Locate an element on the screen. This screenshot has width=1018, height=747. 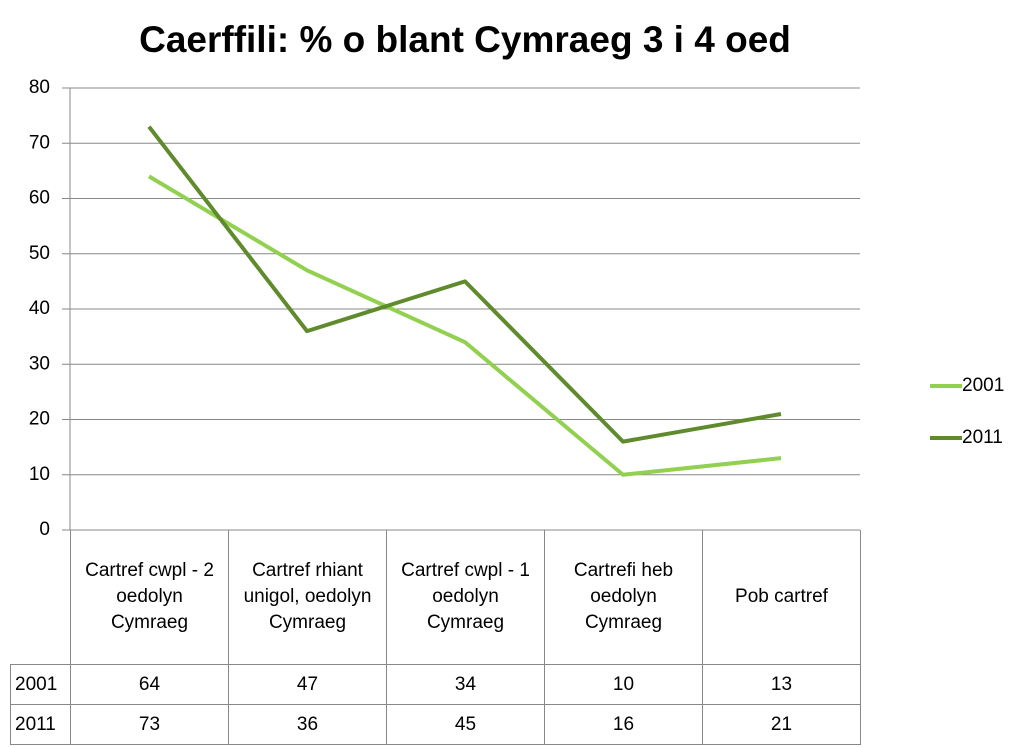
table-value: 16 is located at coordinates (623, 724).